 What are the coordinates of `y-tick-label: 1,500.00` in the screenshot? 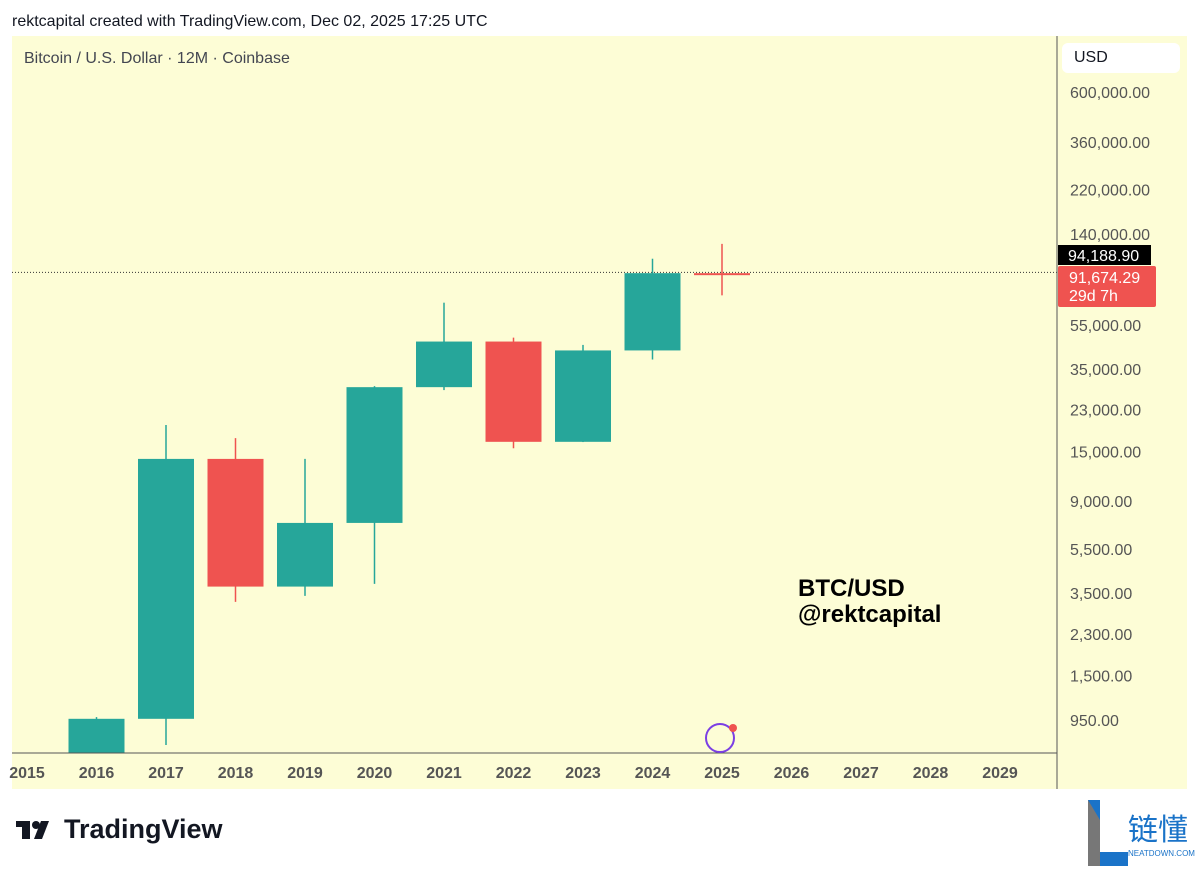 It's located at (1101, 677).